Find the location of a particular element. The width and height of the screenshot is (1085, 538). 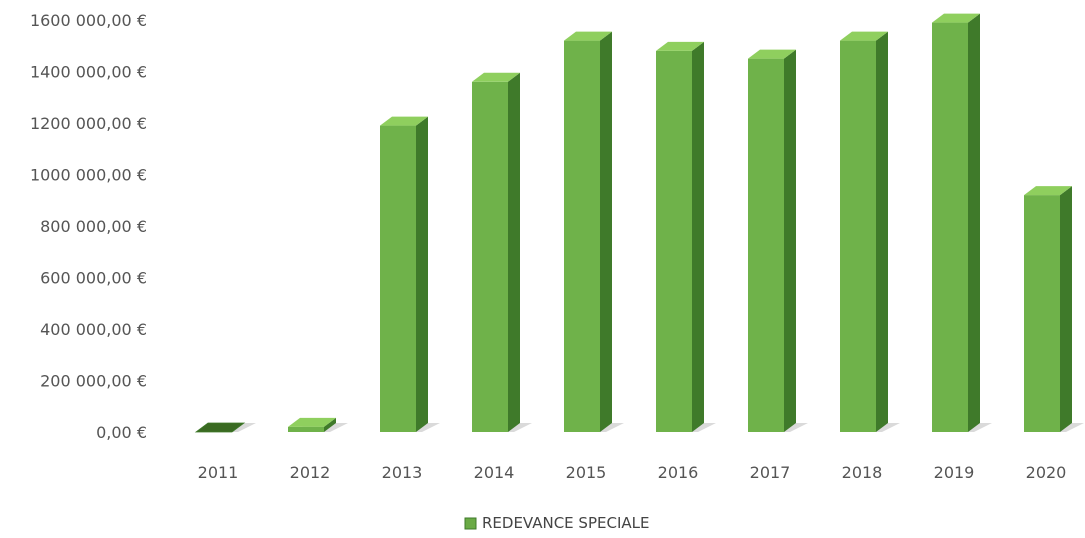

legend-marker is located at coordinates (470, 523).